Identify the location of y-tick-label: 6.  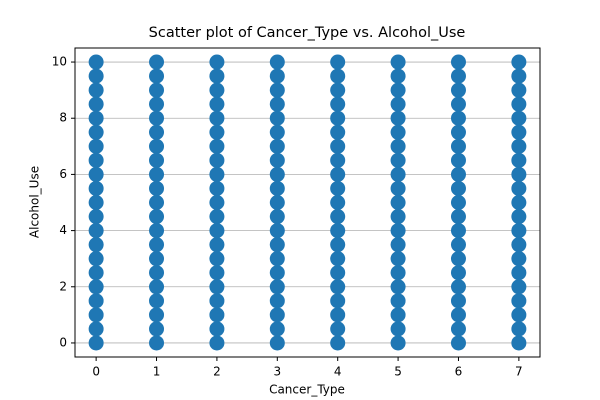
(63, 174).